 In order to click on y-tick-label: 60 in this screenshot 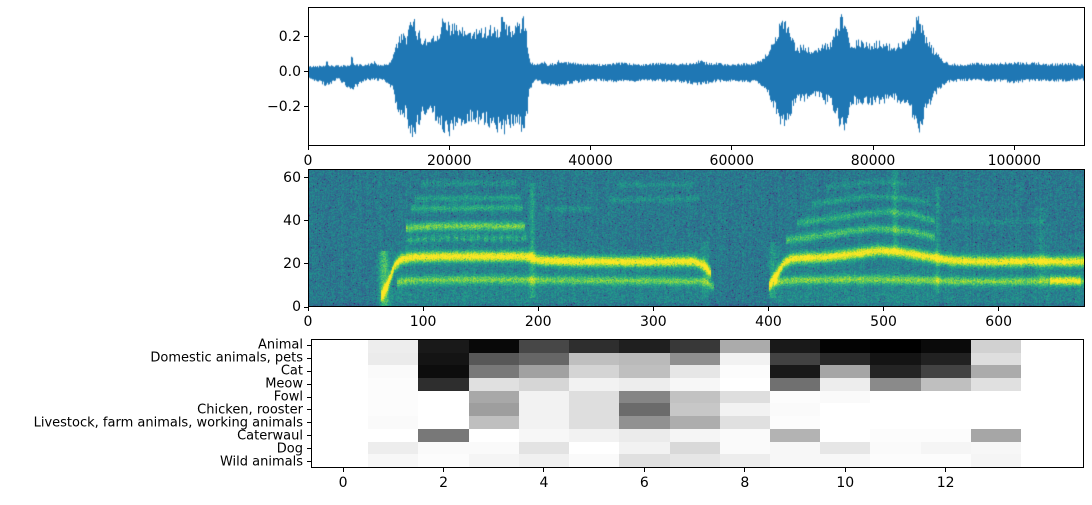, I will do `click(292, 177)`.